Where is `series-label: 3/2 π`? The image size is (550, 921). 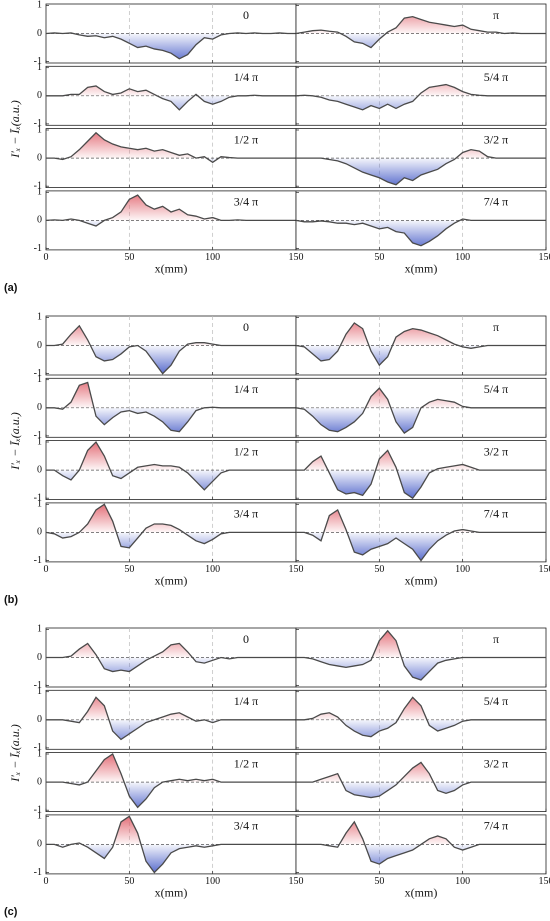 series-label: 3/2 π is located at coordinates (496, 763).